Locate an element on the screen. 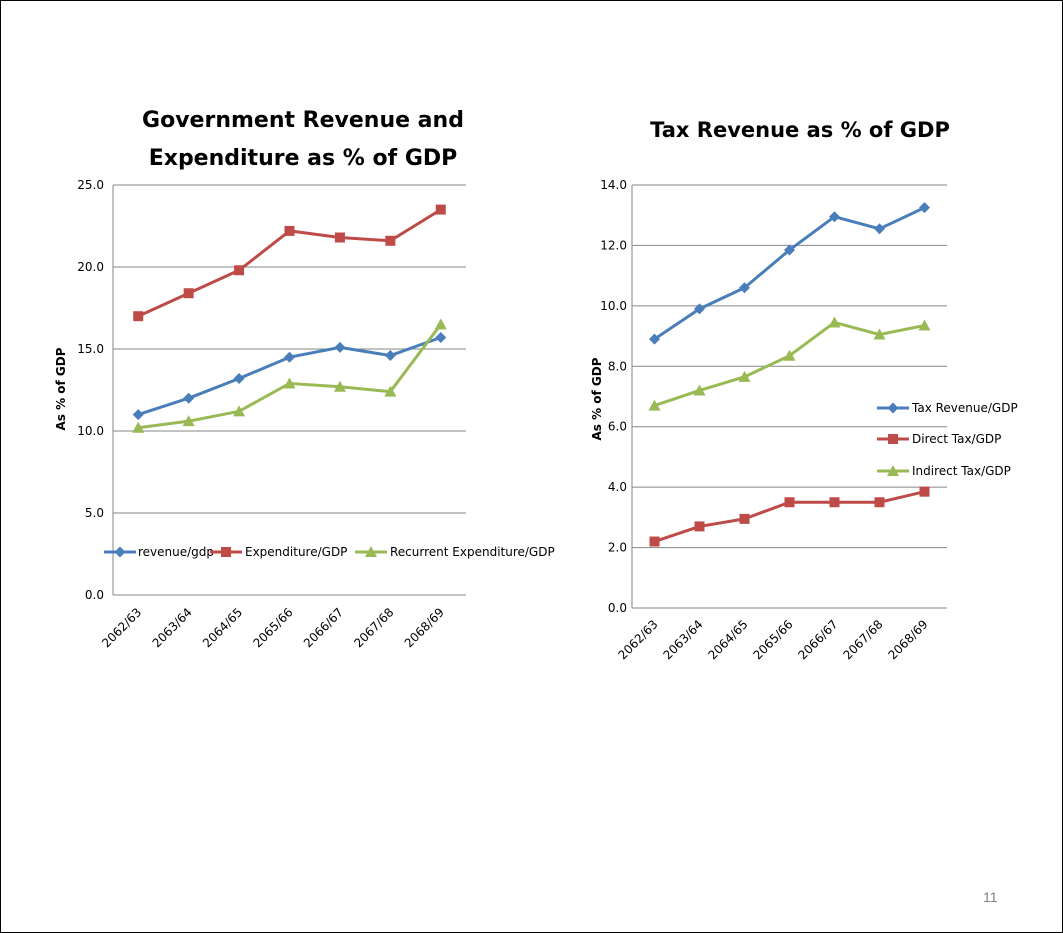  y-tick-label: 5.0 is located at coordinates (94, 513).